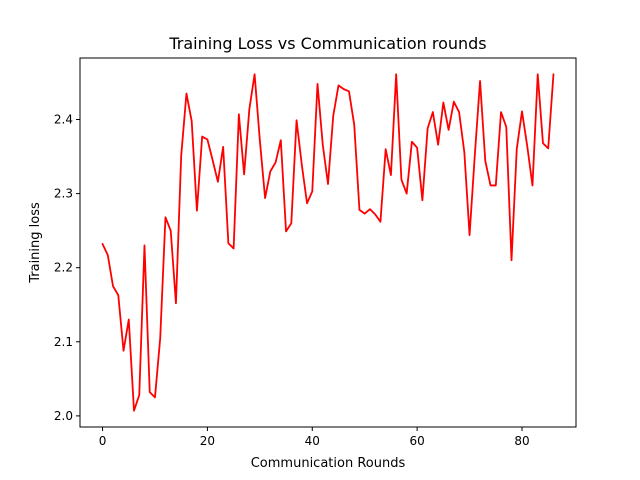 The width and height of the screenshot is (640, 480). I want to click on y-axis-ticks: 2.0 2.1 2.2 2.3 2.4, so click(67, 268).